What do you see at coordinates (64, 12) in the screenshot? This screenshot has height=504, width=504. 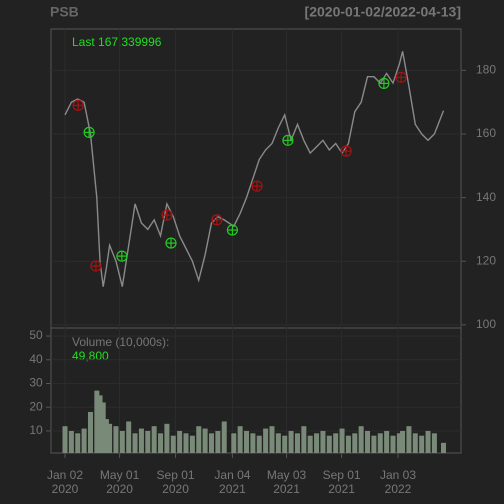 I see `chart-title: PSB` at bounding box center [64, 12].